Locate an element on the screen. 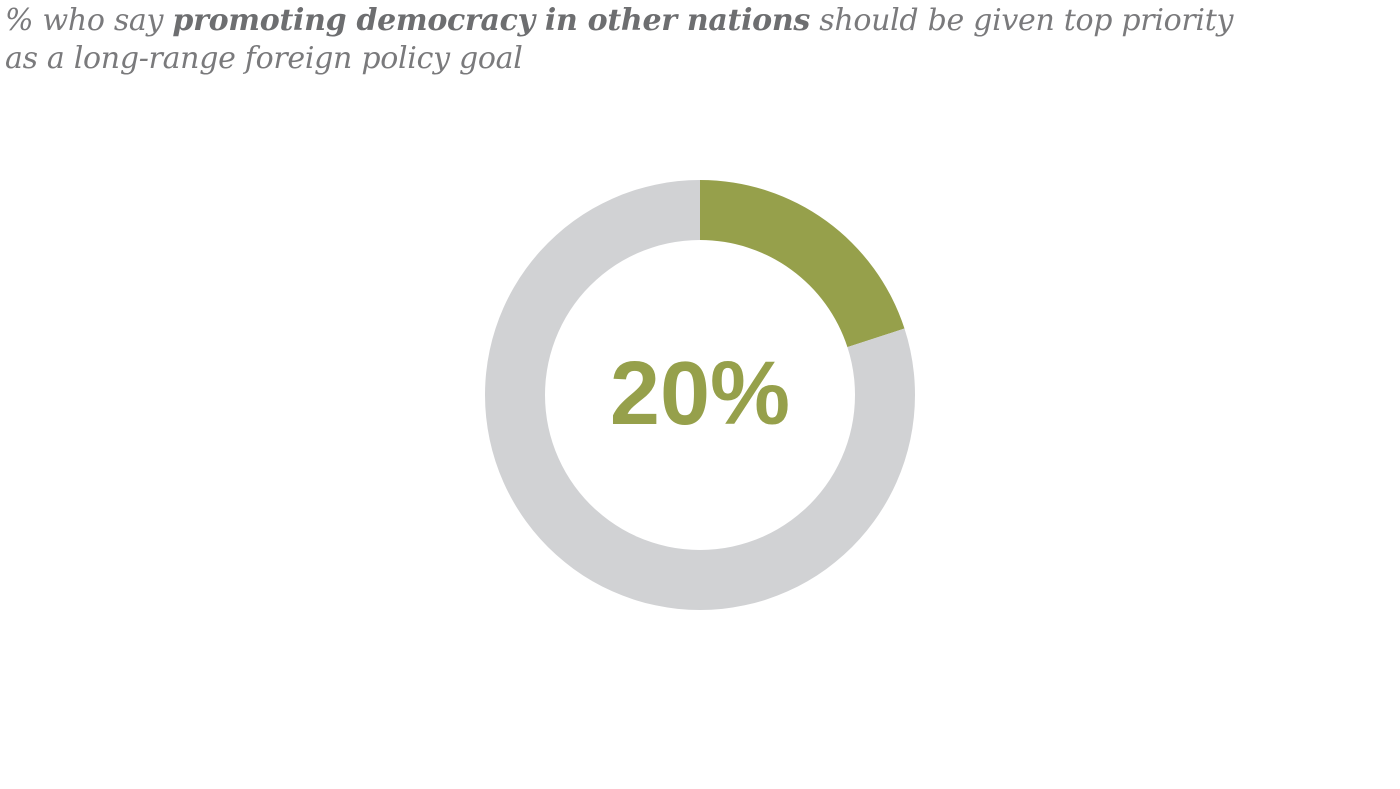  center-value-label: 20% is located at coordinates (700, 394).